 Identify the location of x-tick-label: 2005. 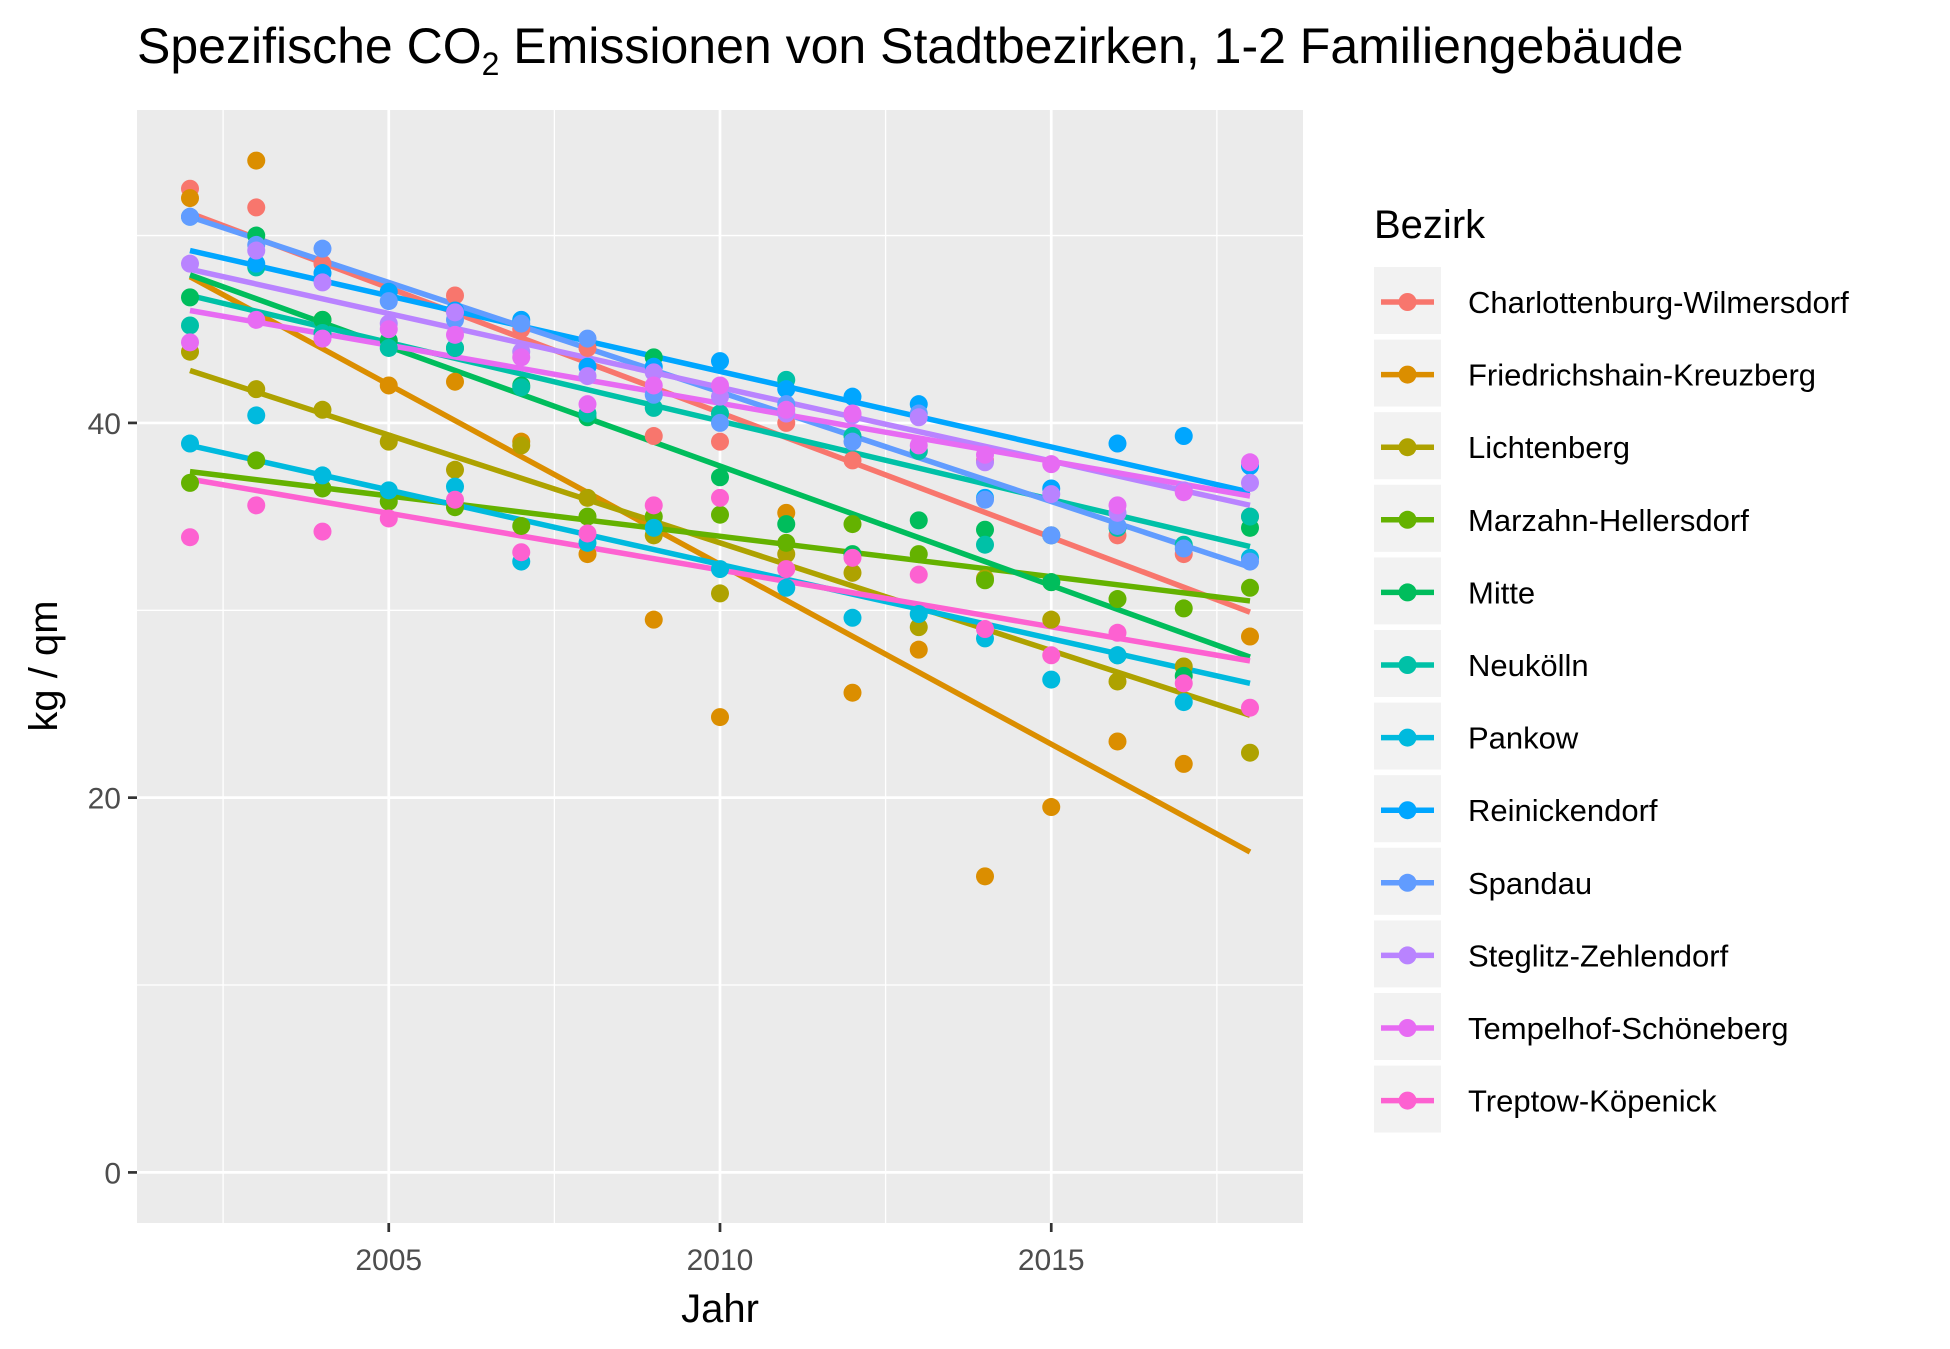
(388, 1260).